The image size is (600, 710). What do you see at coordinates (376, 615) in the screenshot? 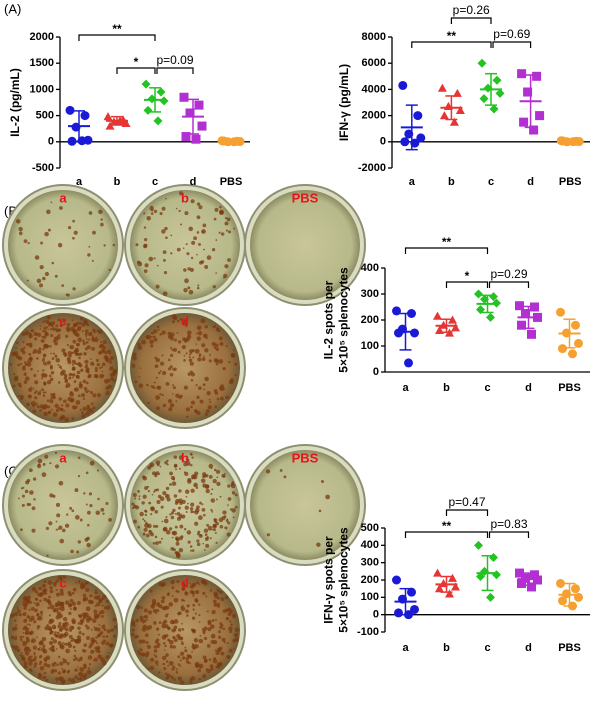
I see `y-tick-label: 0` at bounding box center [376, 615].